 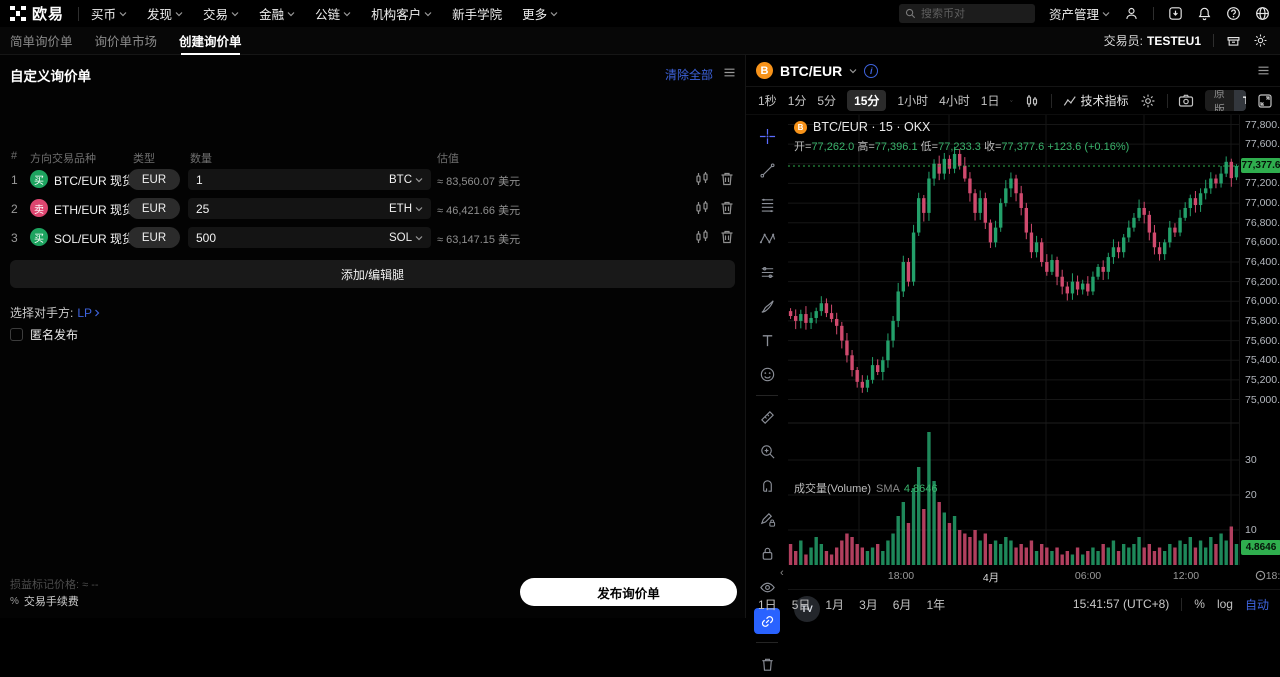 I want to click on zoom-in-tool, so click(x=767, y=451).